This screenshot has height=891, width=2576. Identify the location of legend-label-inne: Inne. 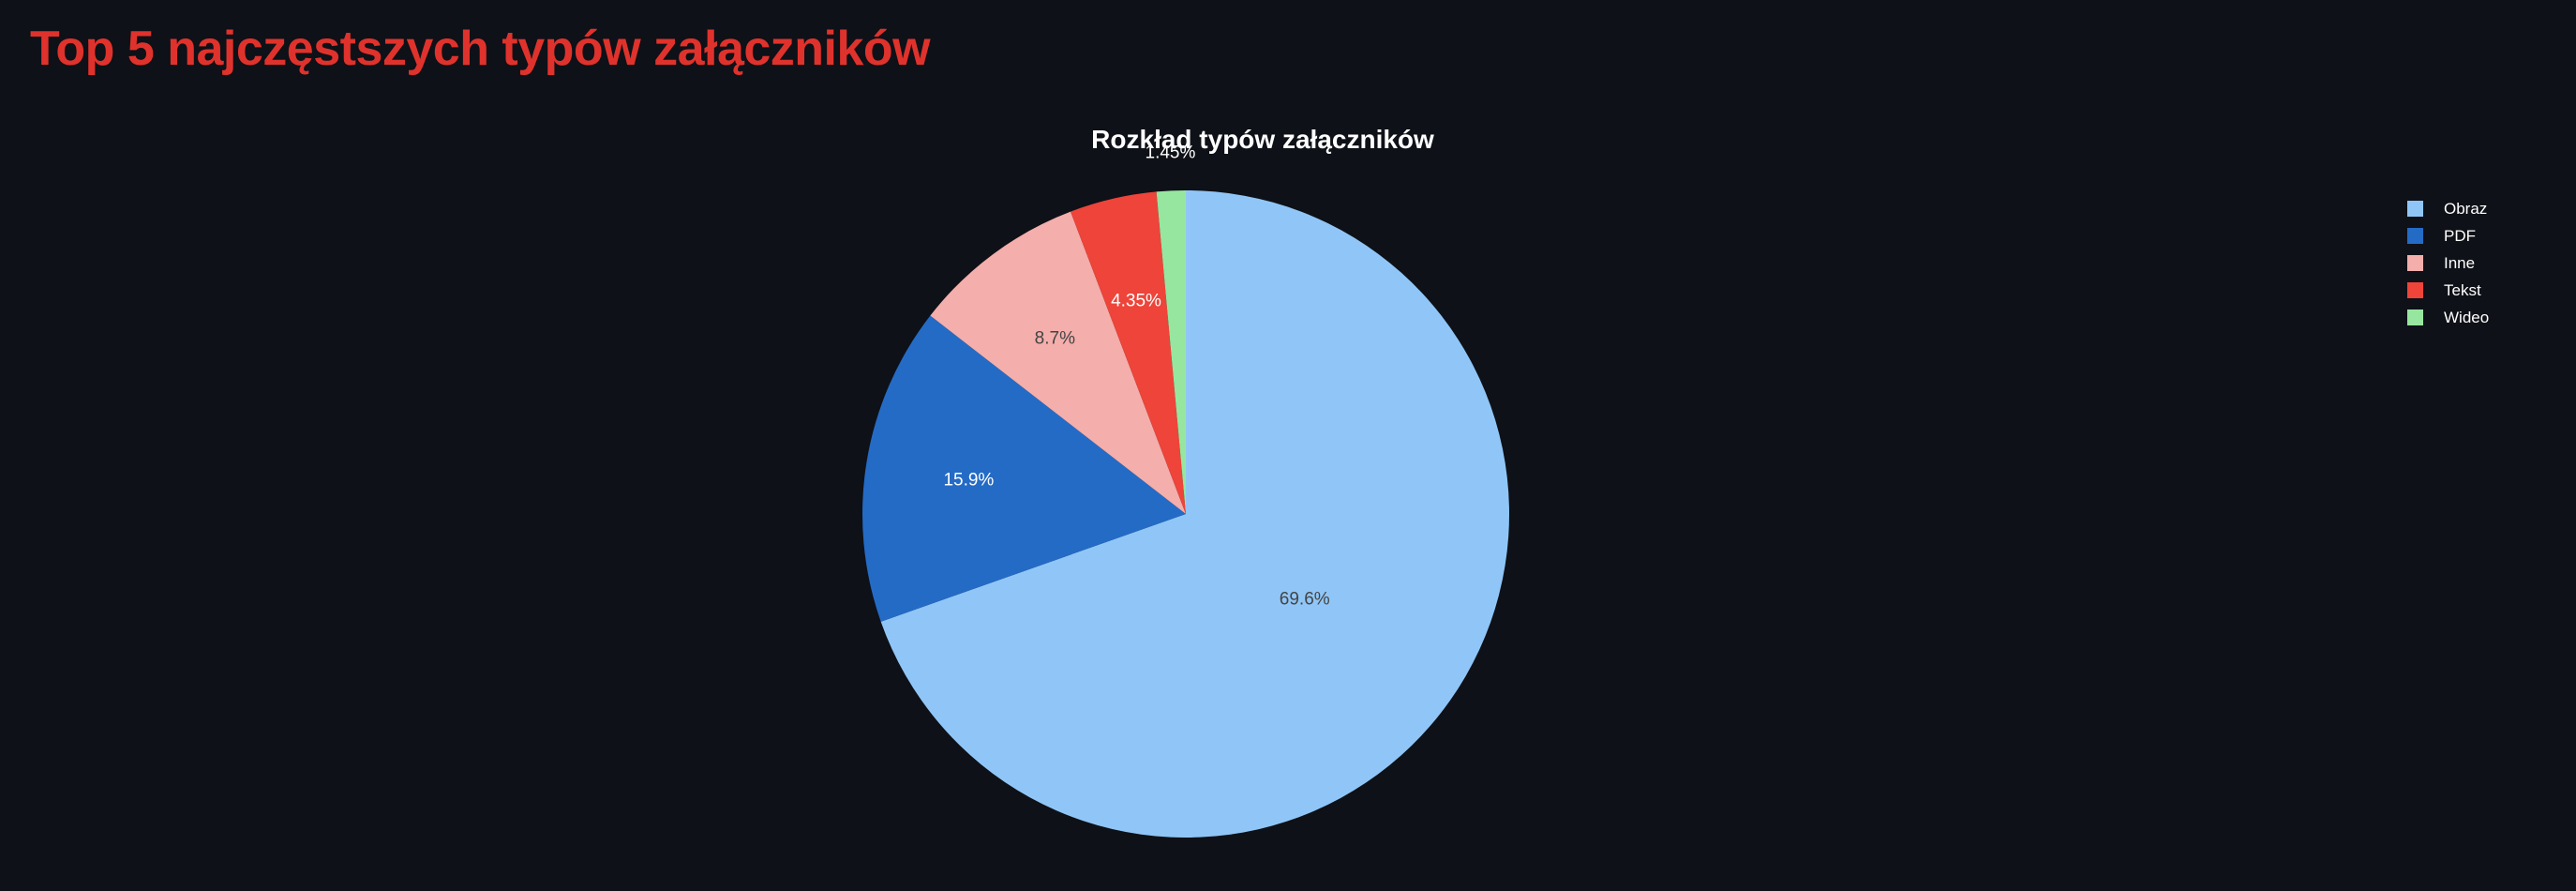
(2460, 263).